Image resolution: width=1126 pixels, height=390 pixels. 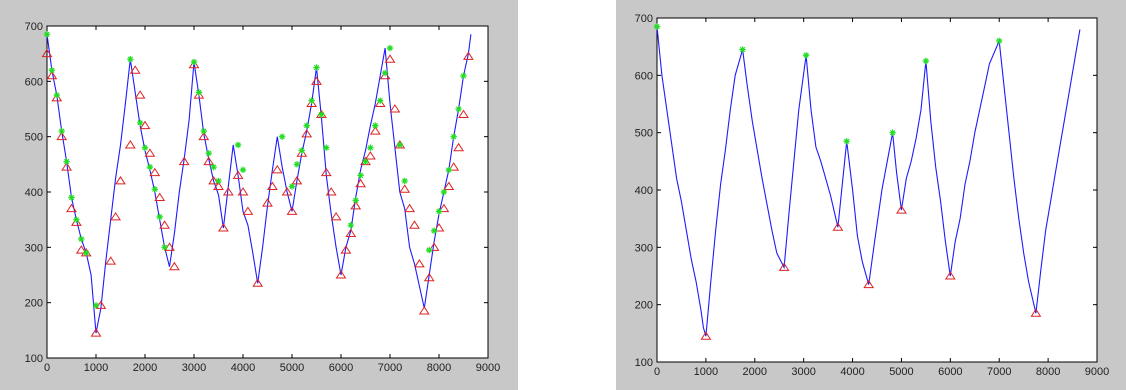 I want to click on x-tick-label: 4000, so click(x=243, y=368).